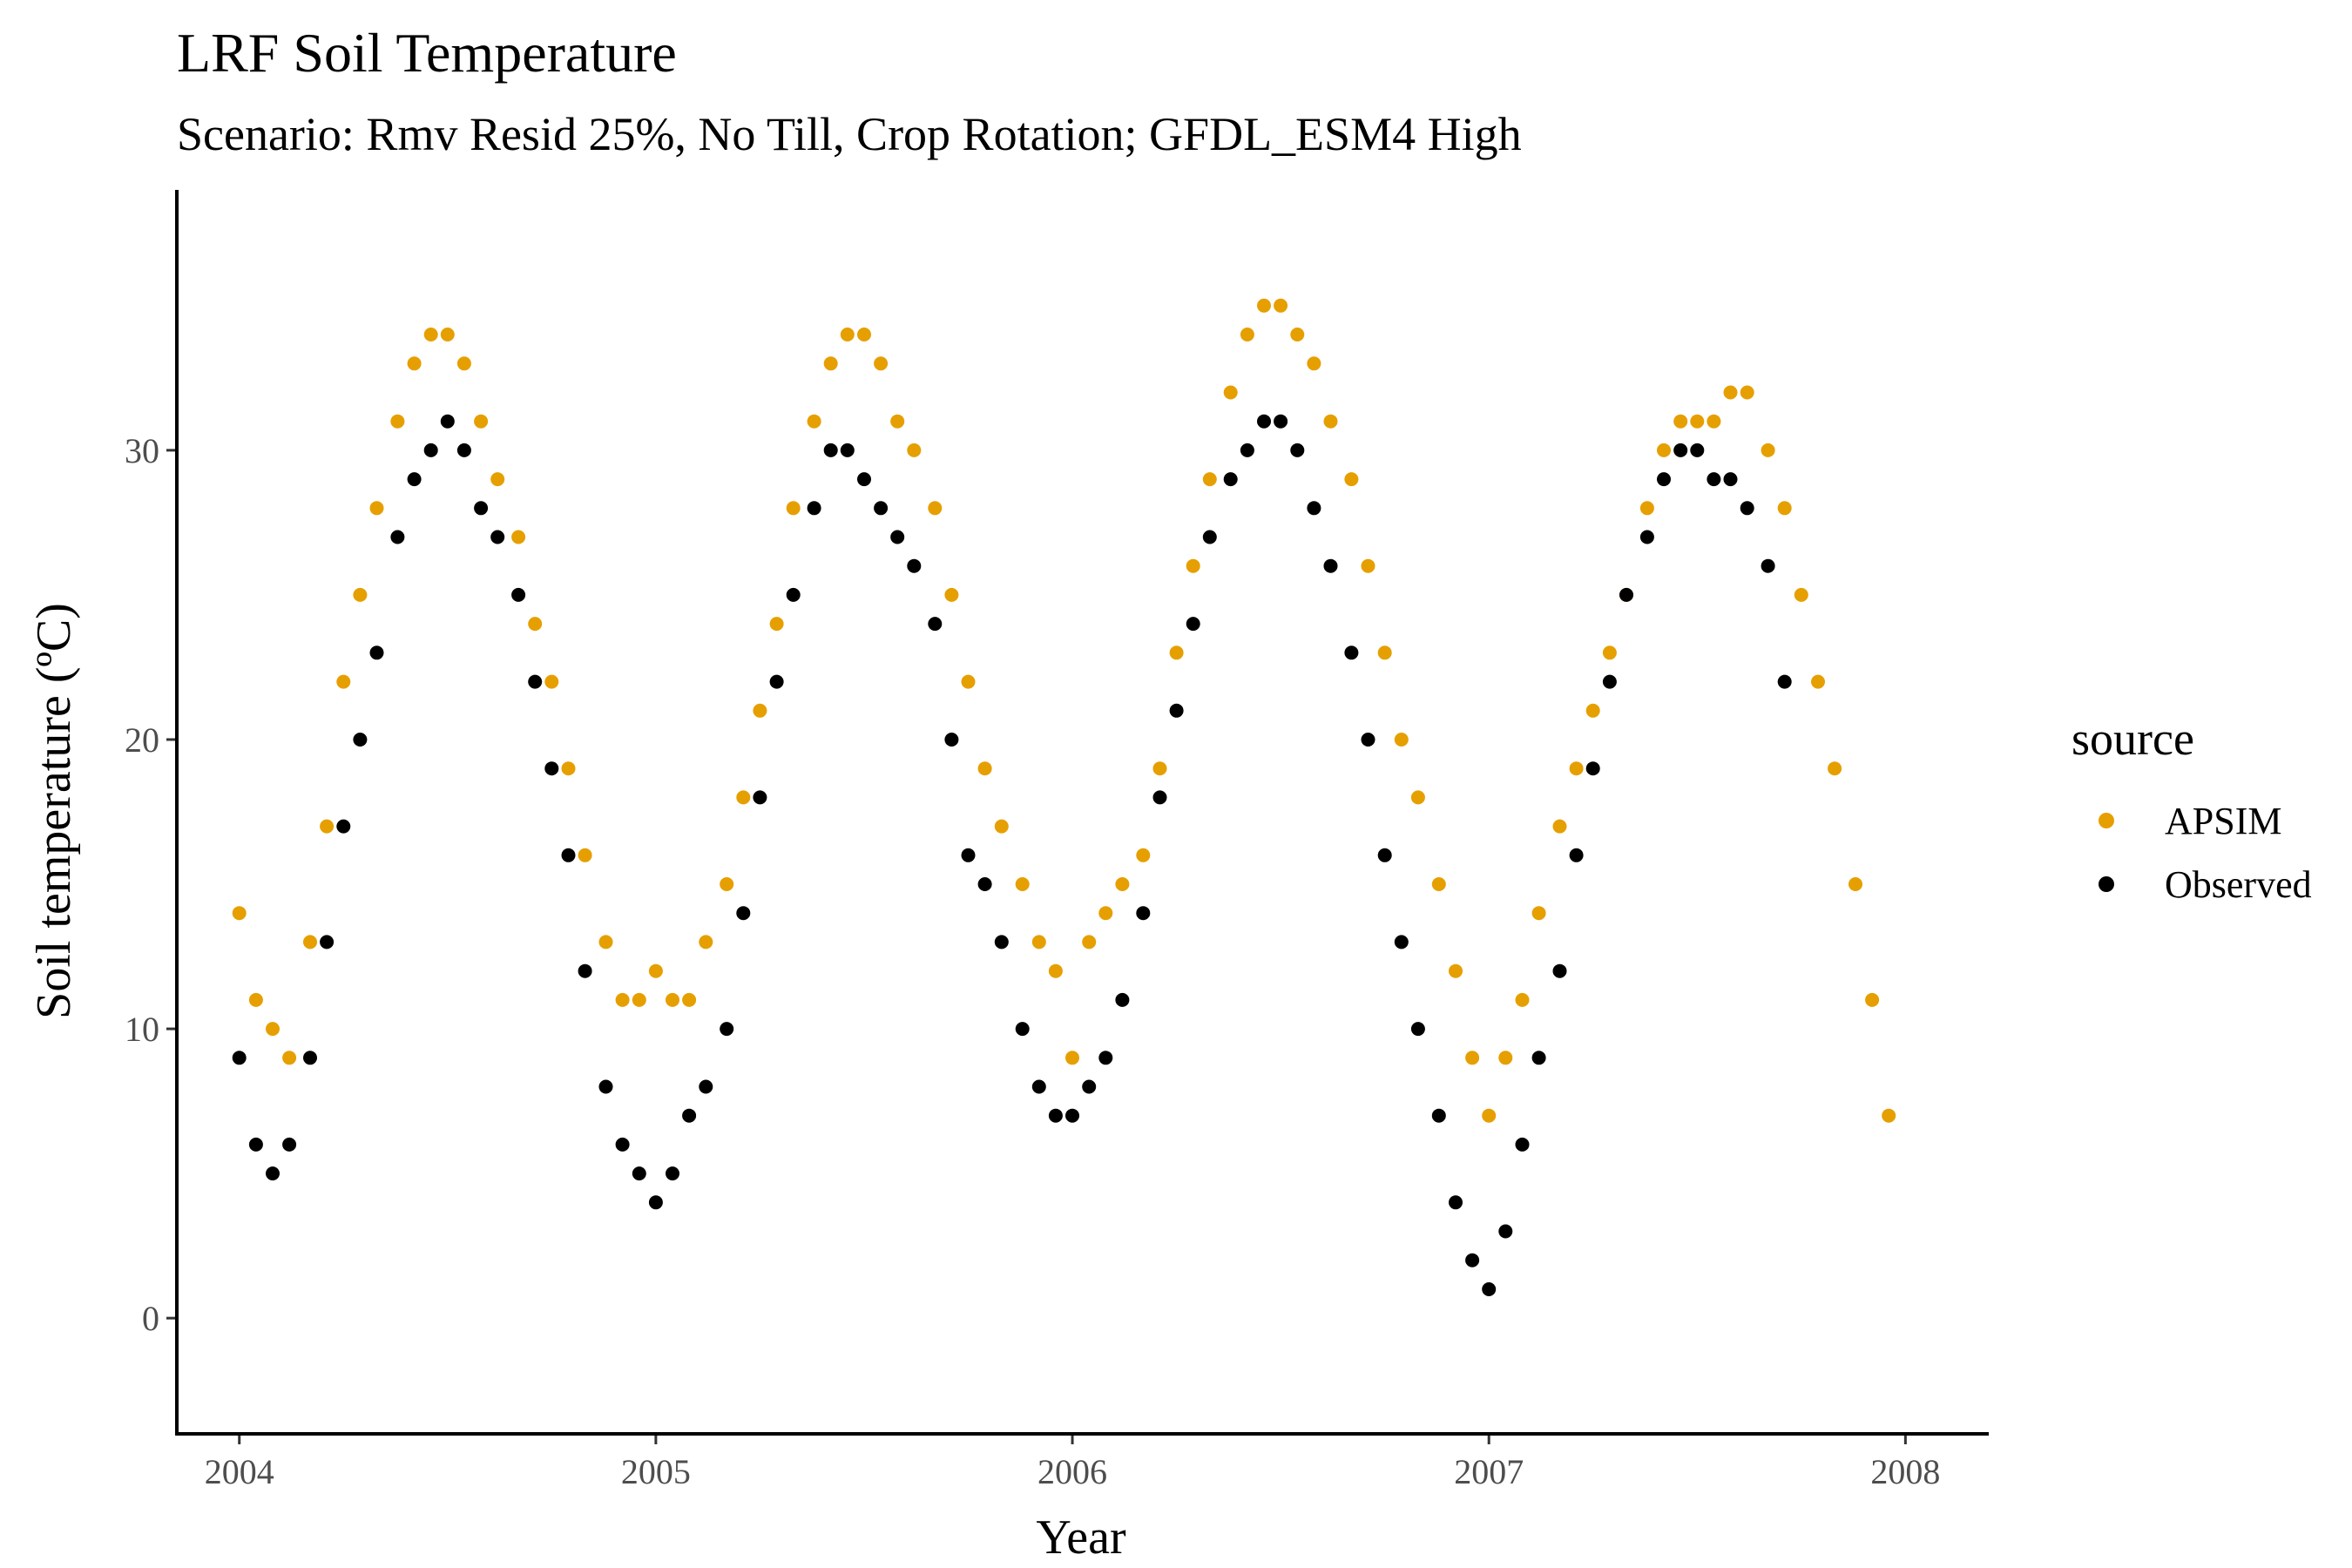  What do you see at coordinates (2133, 739) in the screenshot?
I see `legend-title: source` at bounding box center [2133, 739].